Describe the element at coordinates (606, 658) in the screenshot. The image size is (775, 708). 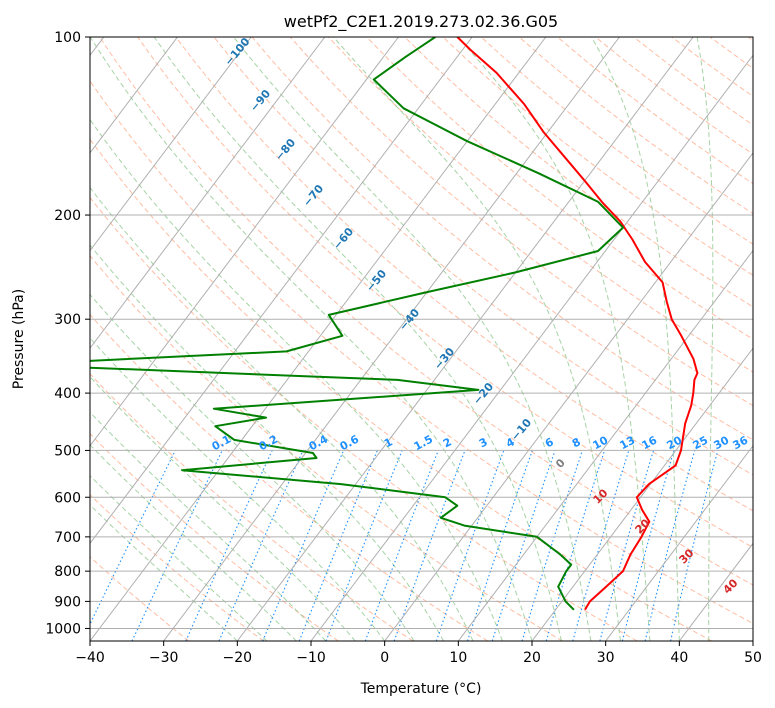
I see `x-tick-label: 30` at that location.